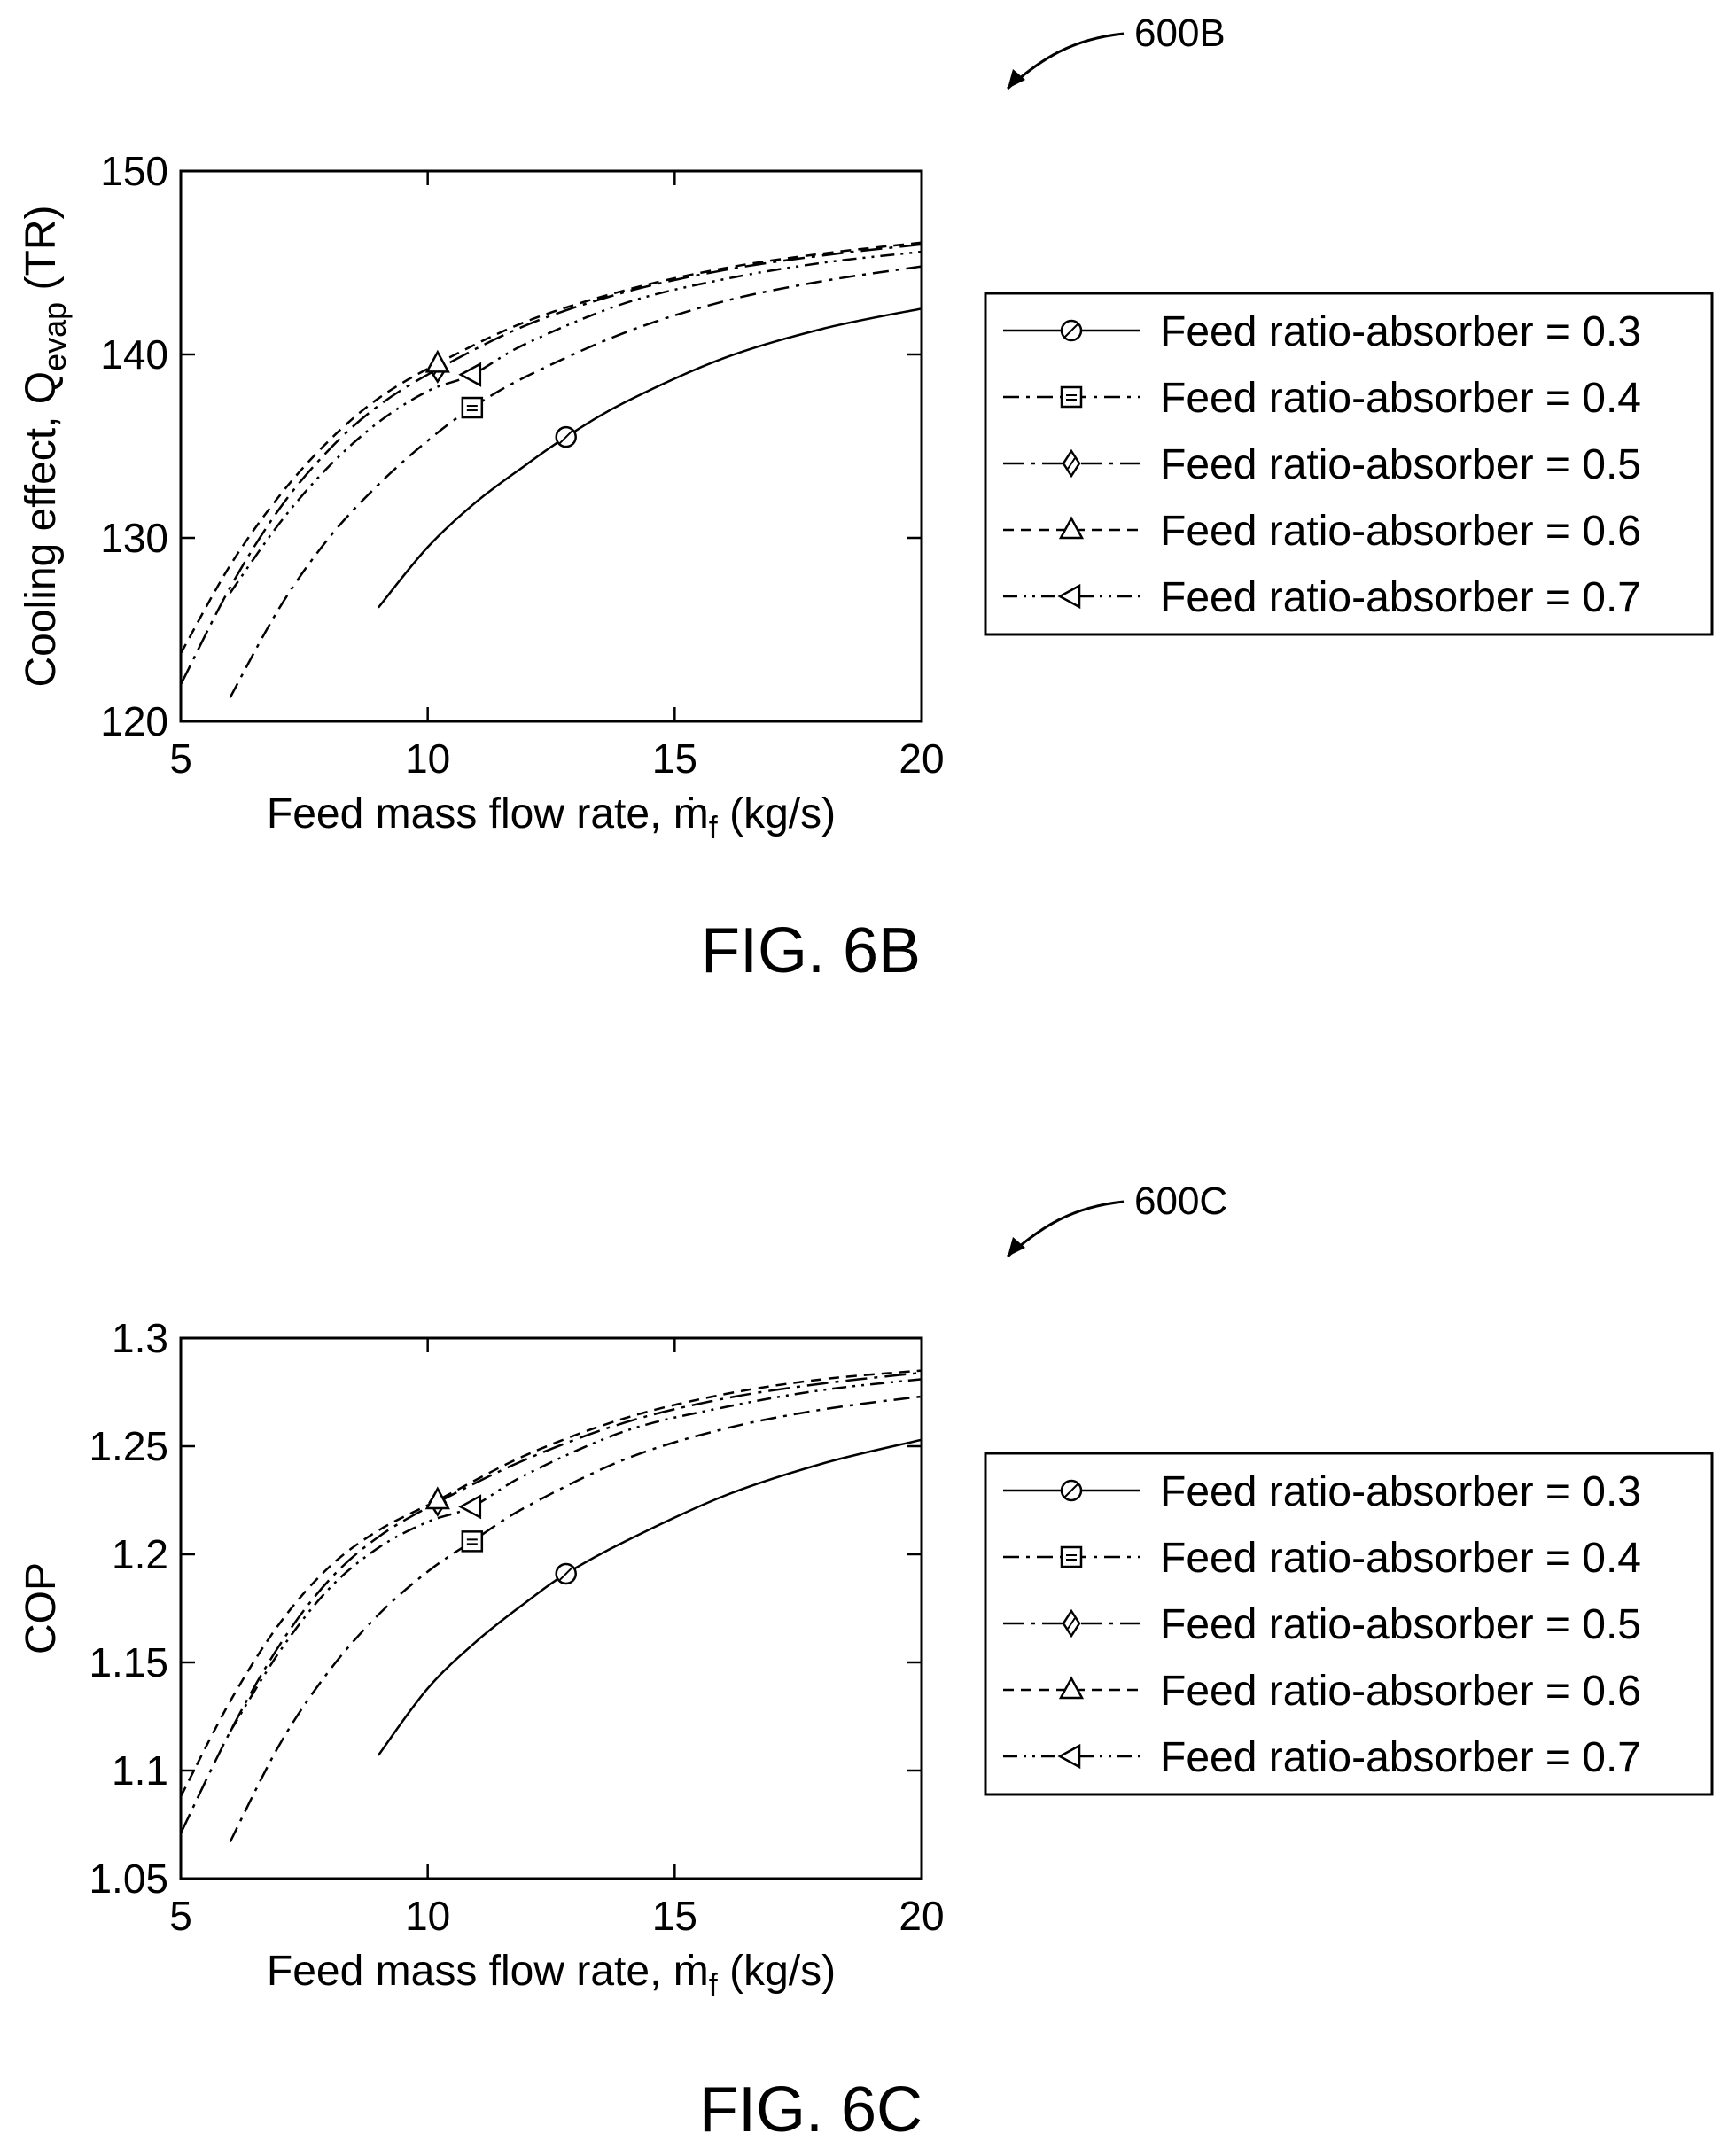  Describe the element at coordinates (128, 1662) in the screenshot. I see `y-tick-label: 1.15` at that location.